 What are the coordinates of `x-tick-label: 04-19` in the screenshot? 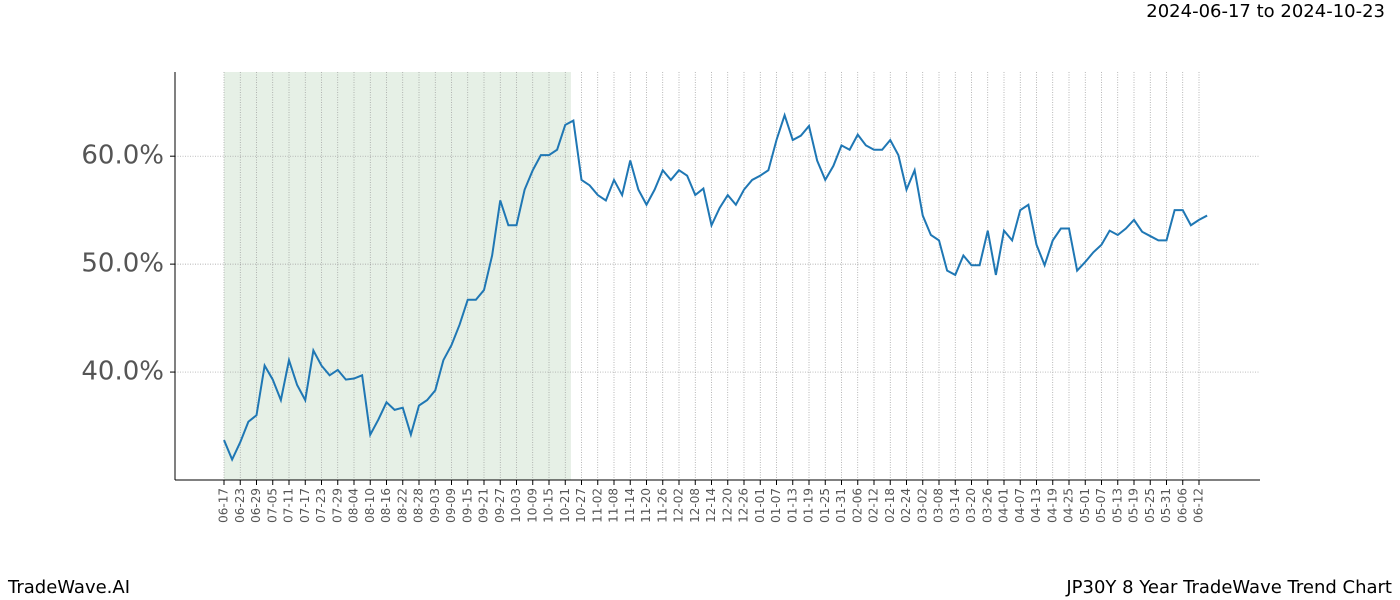 It's located at (1052, 505).